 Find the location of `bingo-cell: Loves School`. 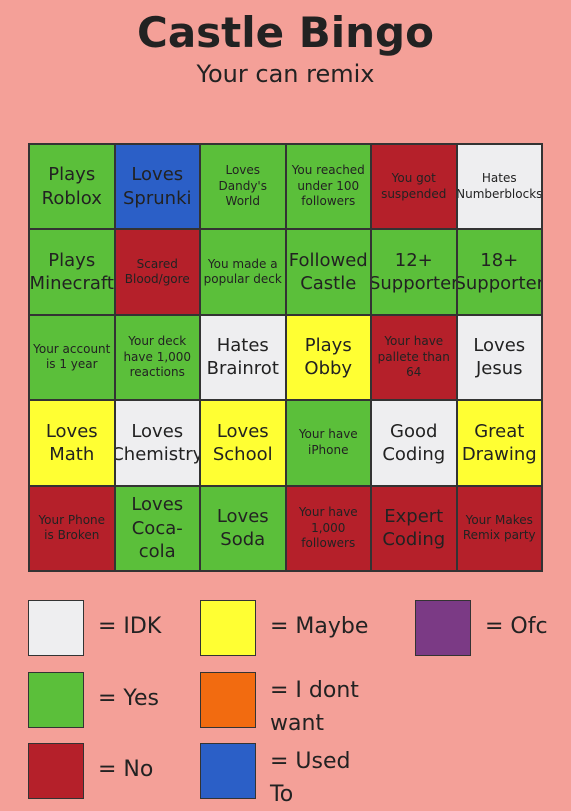

bingo-cell: Loves School is located at coordinates (243, 443).